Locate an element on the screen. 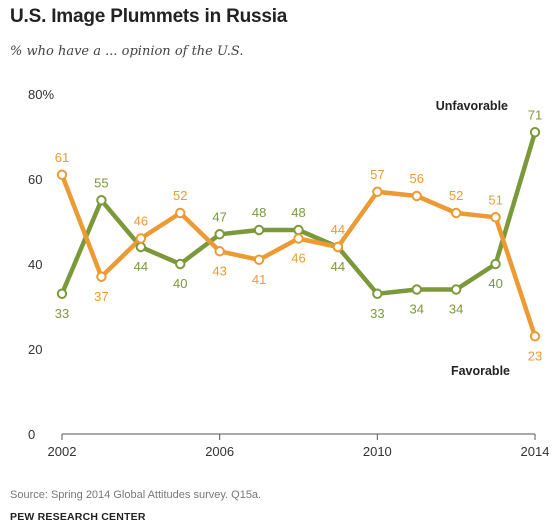 This screenshot has height=529, width=553. data-label-favorable: 43 is located at coordinates (219, 270).